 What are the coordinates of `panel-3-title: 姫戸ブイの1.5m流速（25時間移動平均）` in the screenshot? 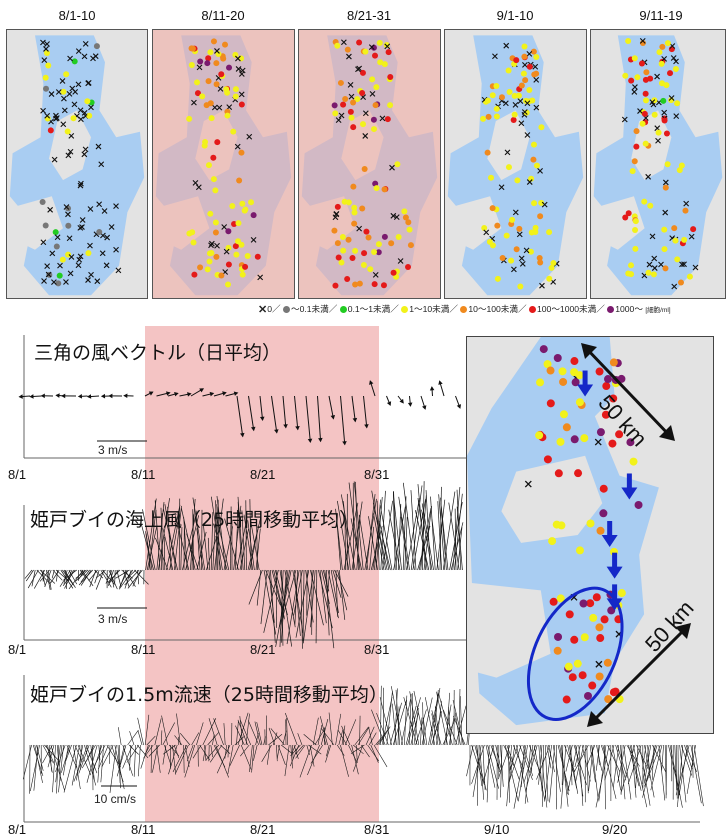 It's located at (209, 695).